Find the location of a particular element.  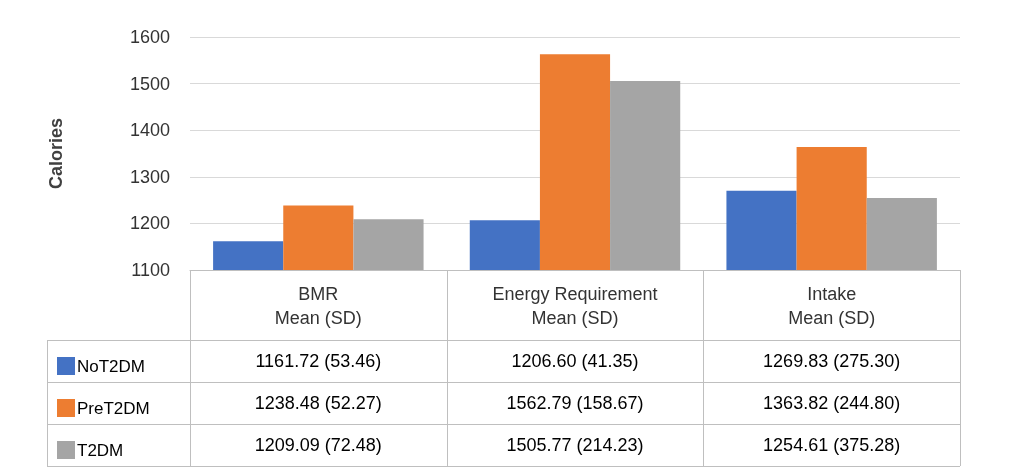

y-tick-label: 1400 is located at coordinates (149, 130).